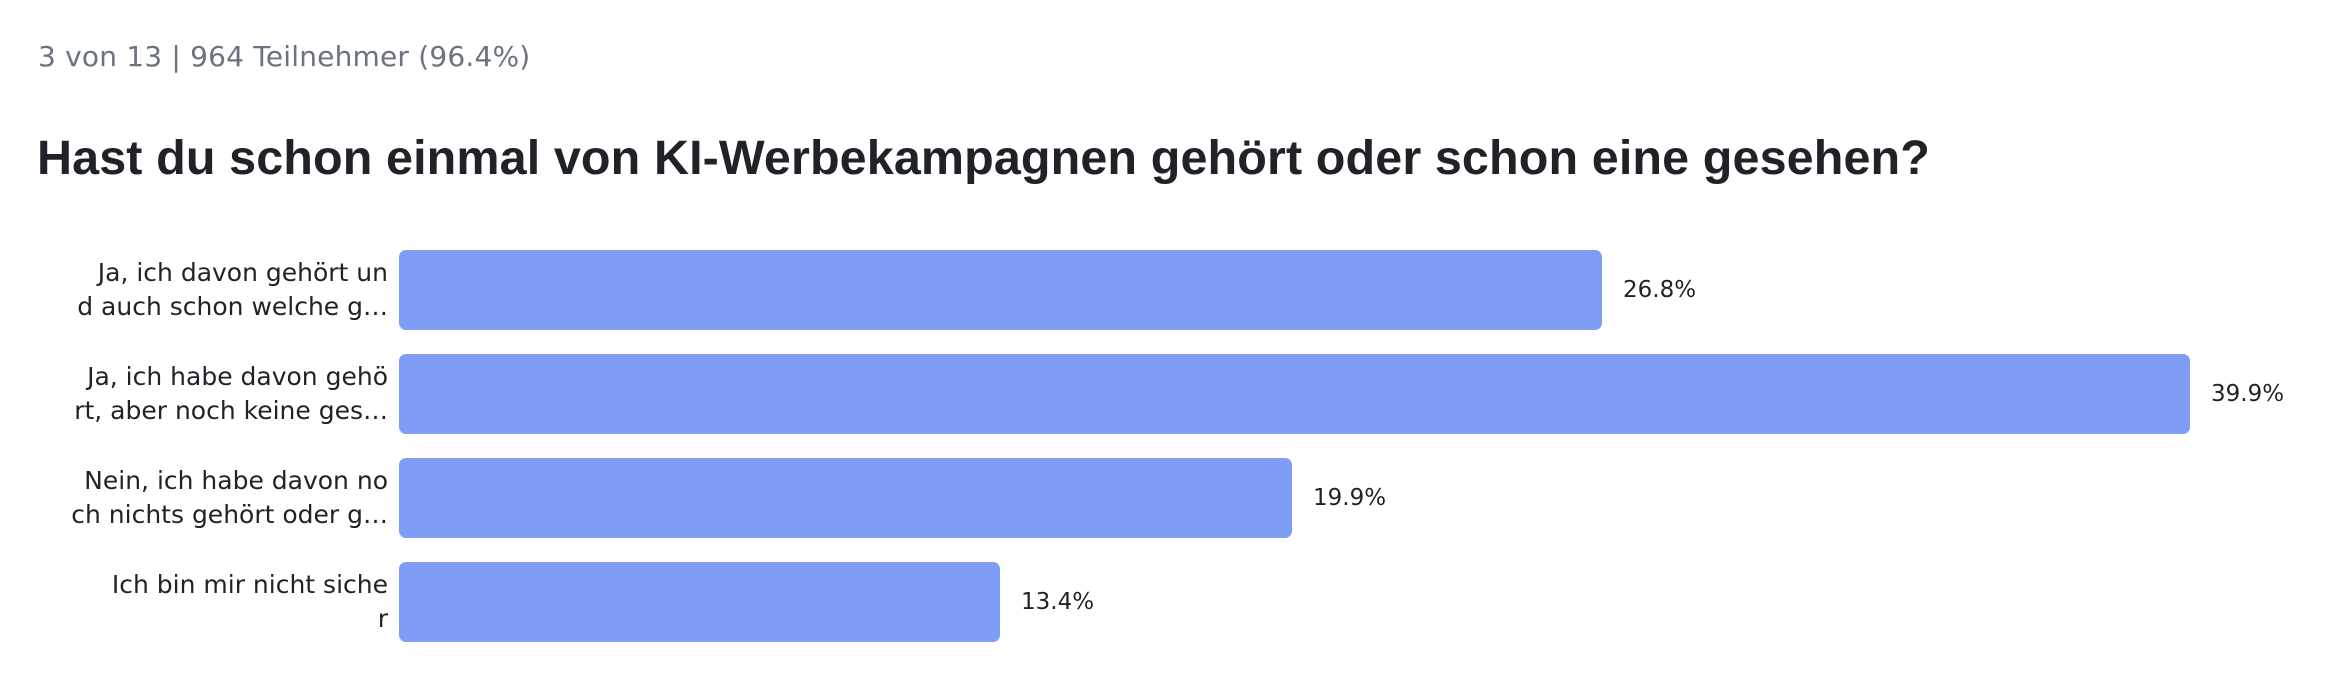 The image size is (2326, 698). Describe the element at coordinates (236, 480) in the screenshot. I see `bar-category-label-line: Nein, ich habe davon no` at that location.